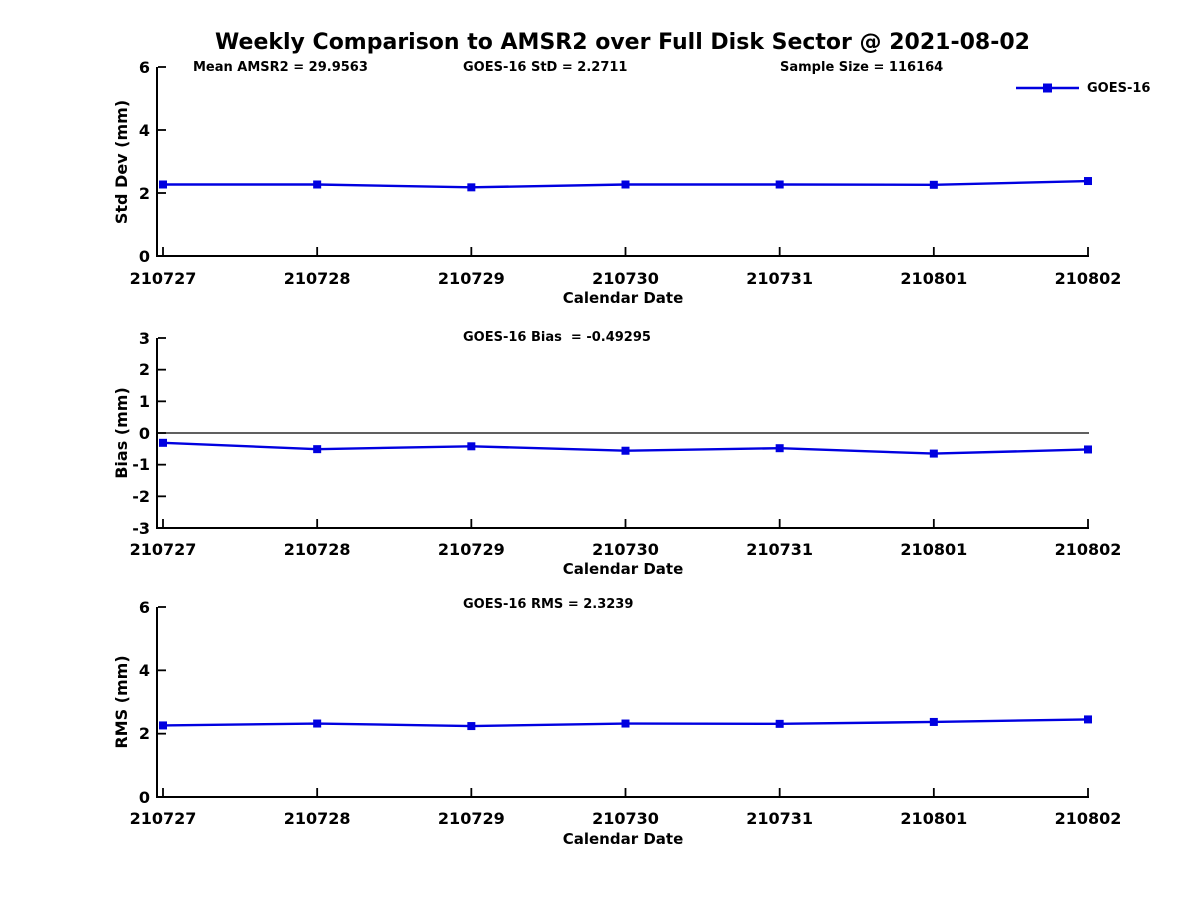  Describe the element at coordinates (545, 67) in the screenshot. I see `annotation-goes16-std: GOES-16 StD = 2.2711` at that location.